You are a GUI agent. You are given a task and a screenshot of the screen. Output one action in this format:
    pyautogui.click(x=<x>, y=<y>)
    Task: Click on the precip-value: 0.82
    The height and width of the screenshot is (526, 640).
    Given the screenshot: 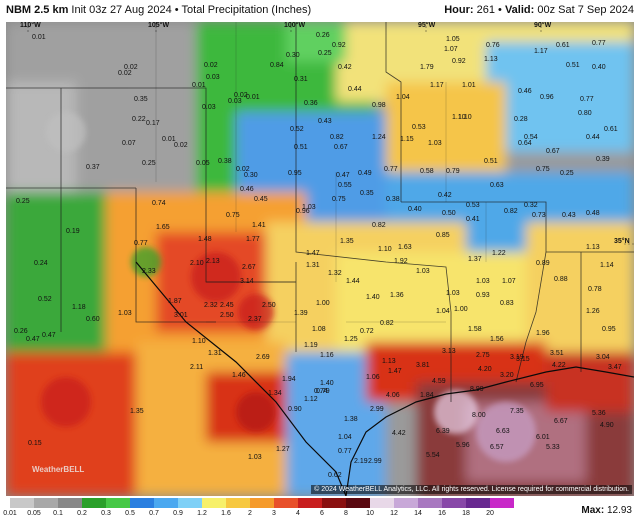 What is the action you would take?
    pyautogui.click(x=379, y=225)
    